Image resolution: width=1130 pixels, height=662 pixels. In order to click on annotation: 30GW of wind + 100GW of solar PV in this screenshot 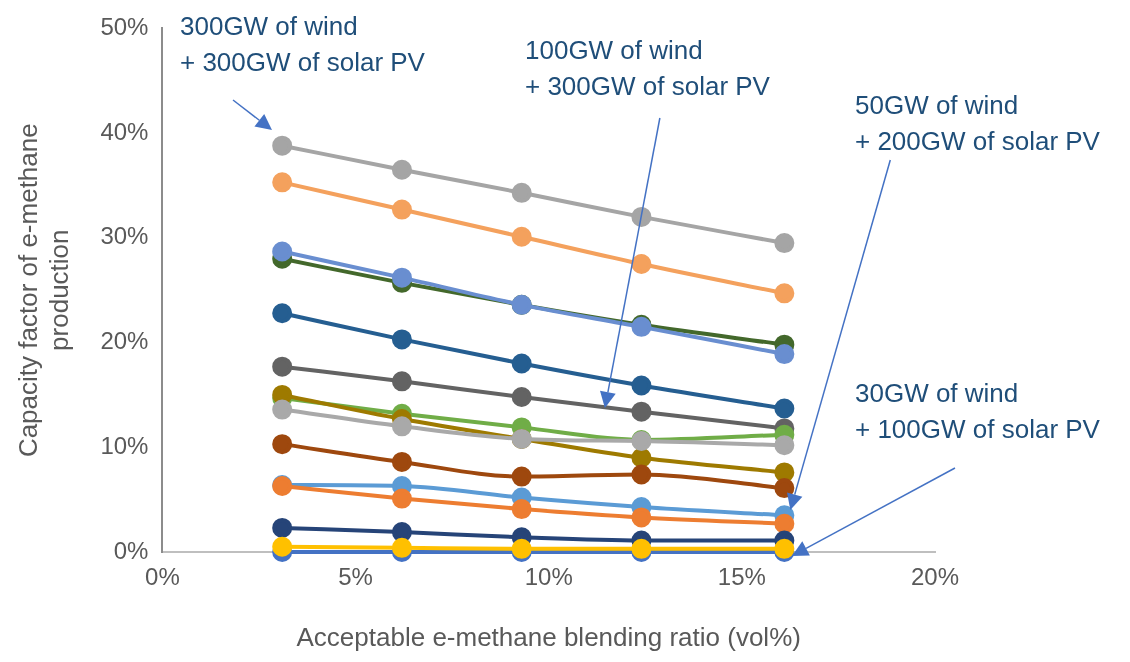, I will do `click(977, 411)`.